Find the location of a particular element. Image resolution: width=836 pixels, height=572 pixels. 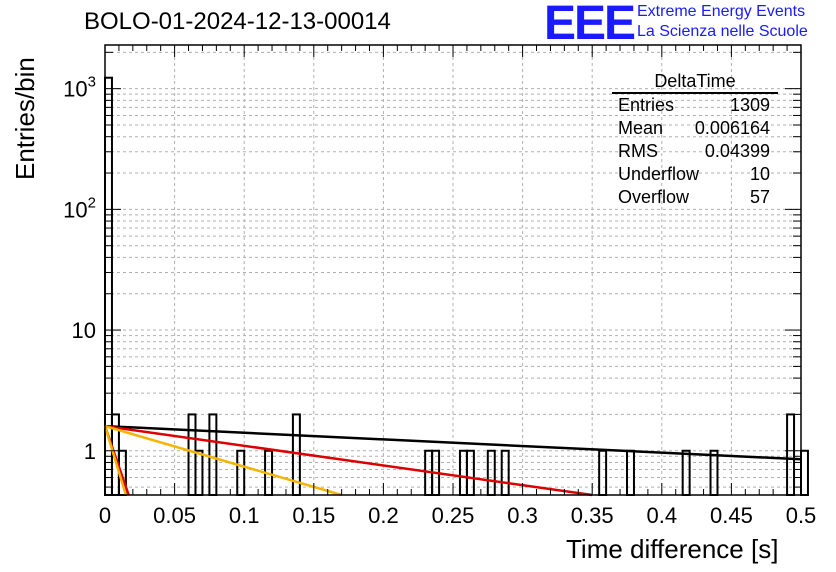

stats-box-title: DeltaTime is located at coordinates (695, 82).